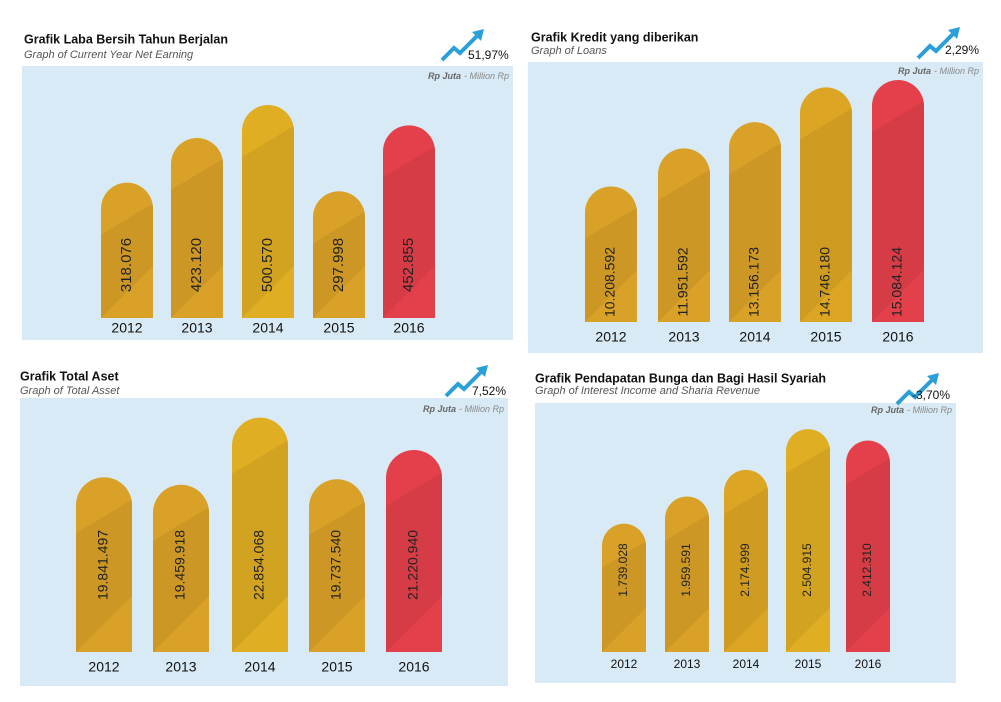 The image size is (1001, 702). I want to click on value-label: 19.841.497, so click(103, 565).